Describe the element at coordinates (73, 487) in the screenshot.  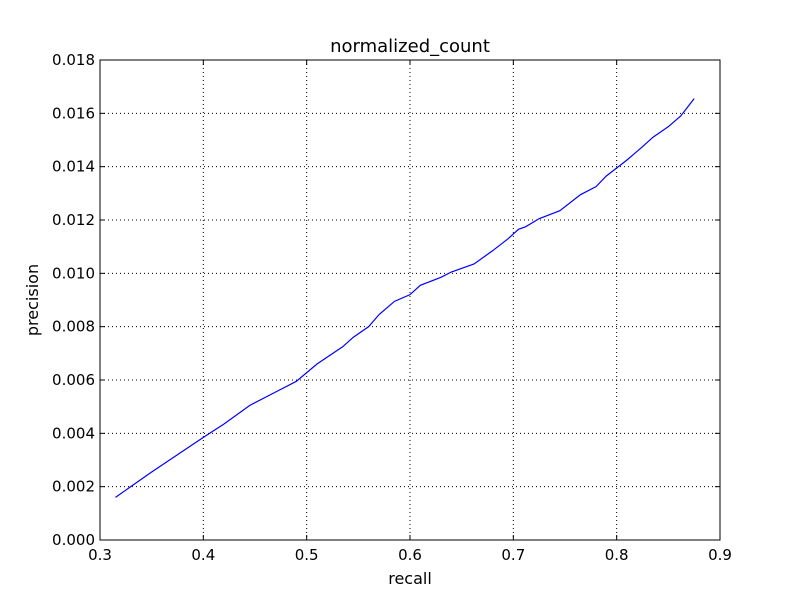
I see `y-tick-label: 0.002` at that location.